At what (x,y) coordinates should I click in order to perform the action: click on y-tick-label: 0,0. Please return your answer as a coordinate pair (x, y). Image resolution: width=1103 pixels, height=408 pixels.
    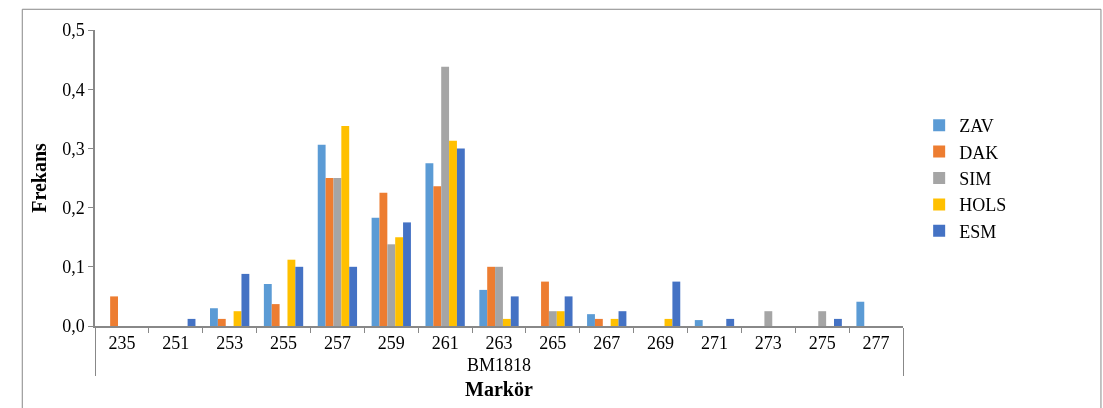
    Looking at the image, I should click on (73, 326).